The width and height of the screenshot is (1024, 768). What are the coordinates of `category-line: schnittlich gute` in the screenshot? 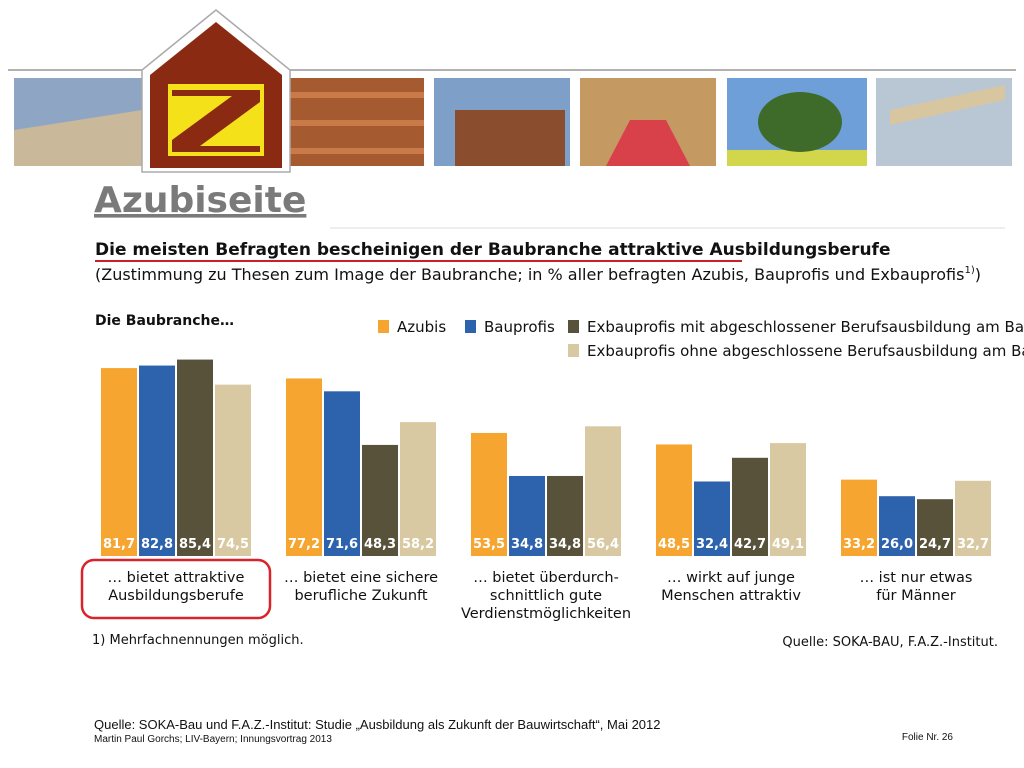 It's located at (546, 596).